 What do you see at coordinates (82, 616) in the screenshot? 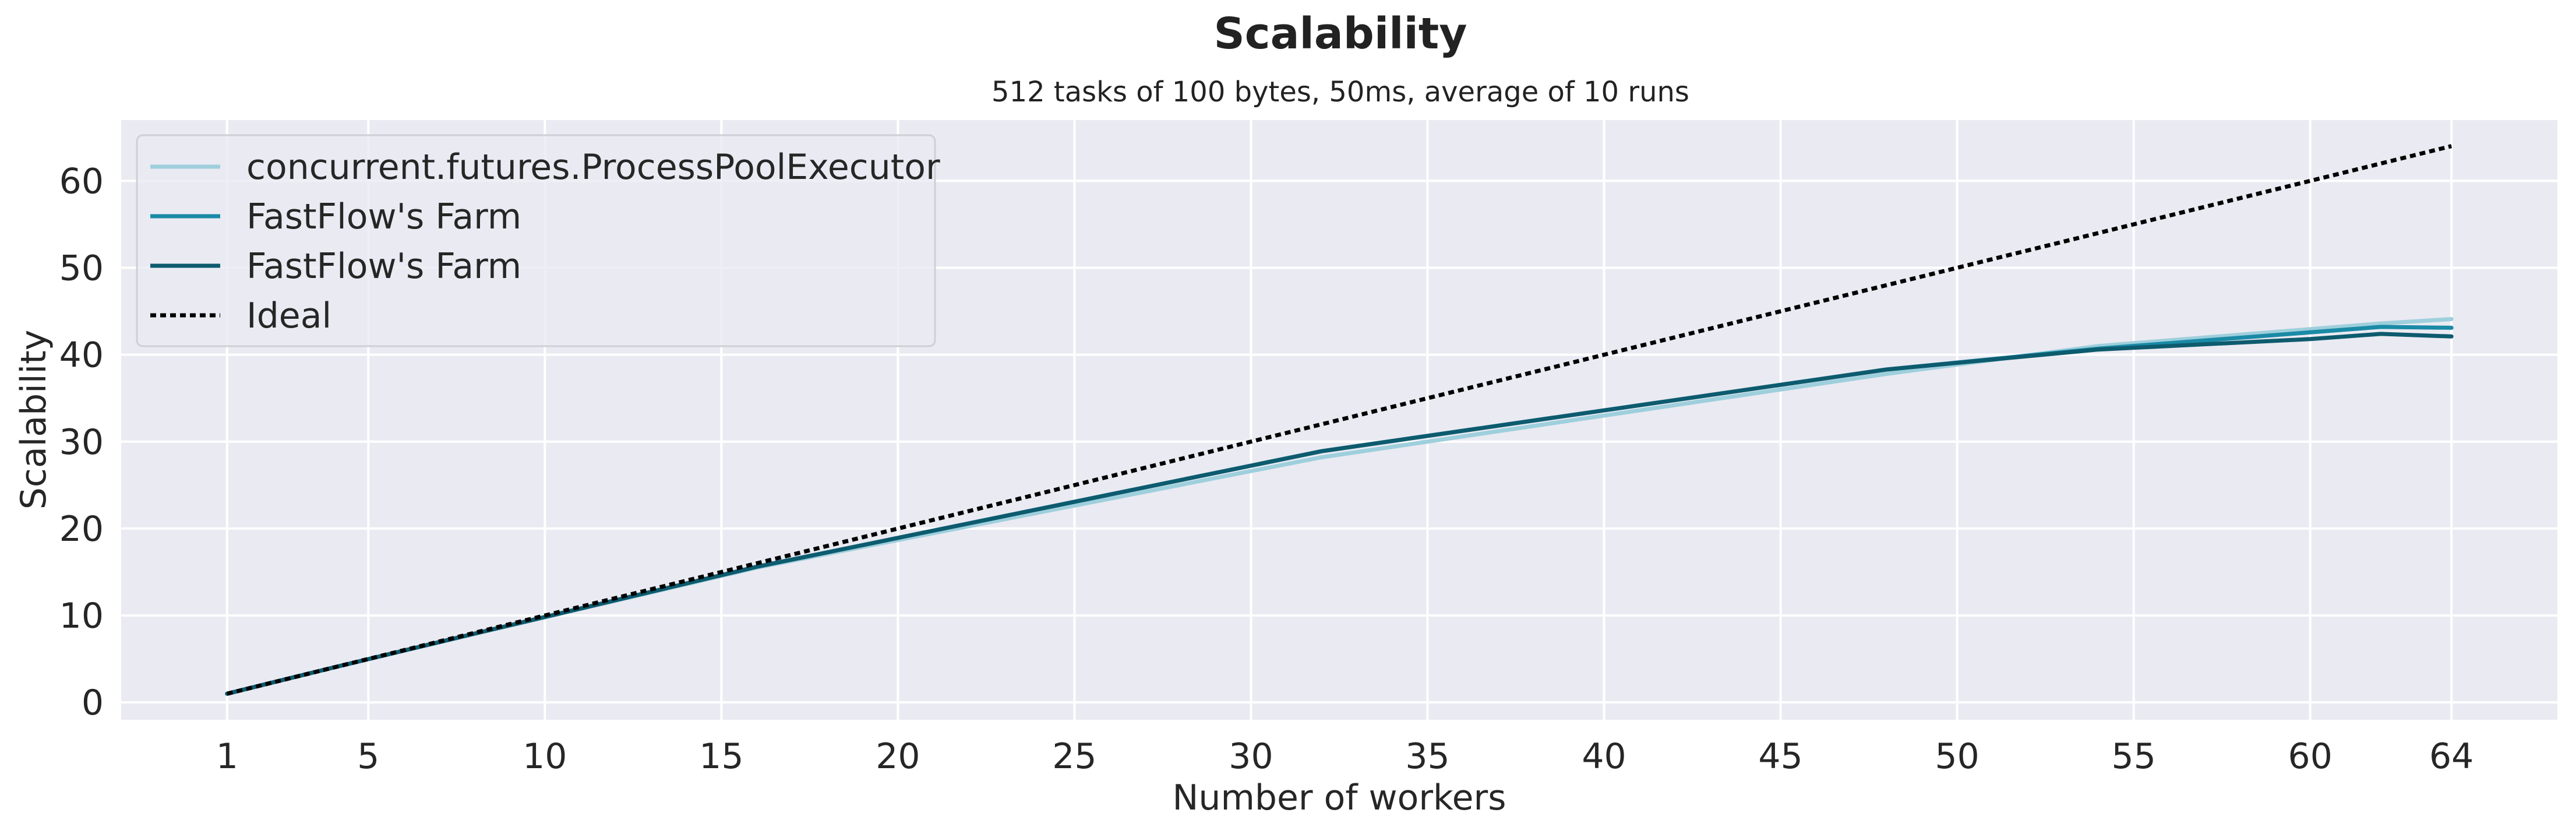
I see `y-tick-label: 10` at bounding box center [82, 616].